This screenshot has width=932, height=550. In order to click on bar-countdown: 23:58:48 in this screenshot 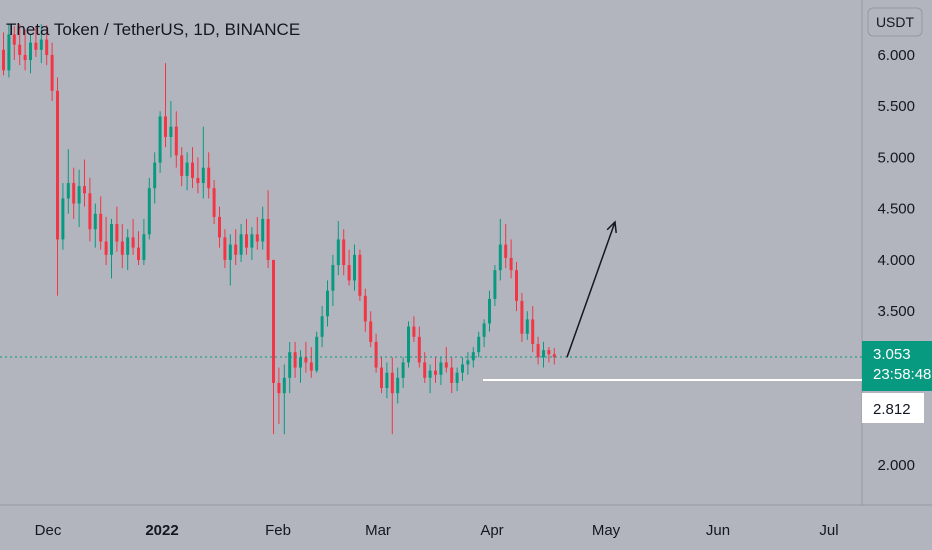, I will do `click(902, 374)`.